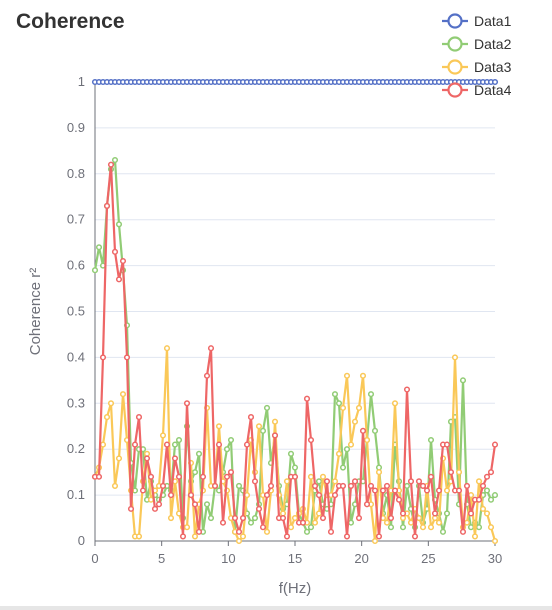  What do you see at coordinates (455, 67) in the screenshot?
I see `legend-marker-data3` at bounding box center [455, 67].